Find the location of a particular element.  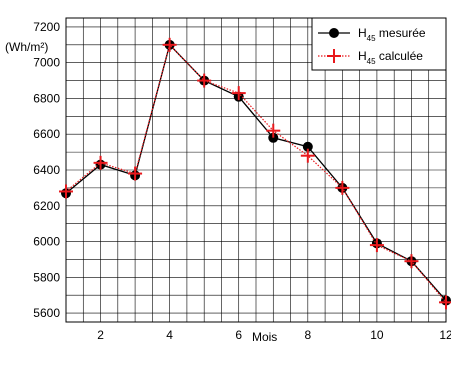

y-tick-label: 6600 is located at coordinates (46, 134).